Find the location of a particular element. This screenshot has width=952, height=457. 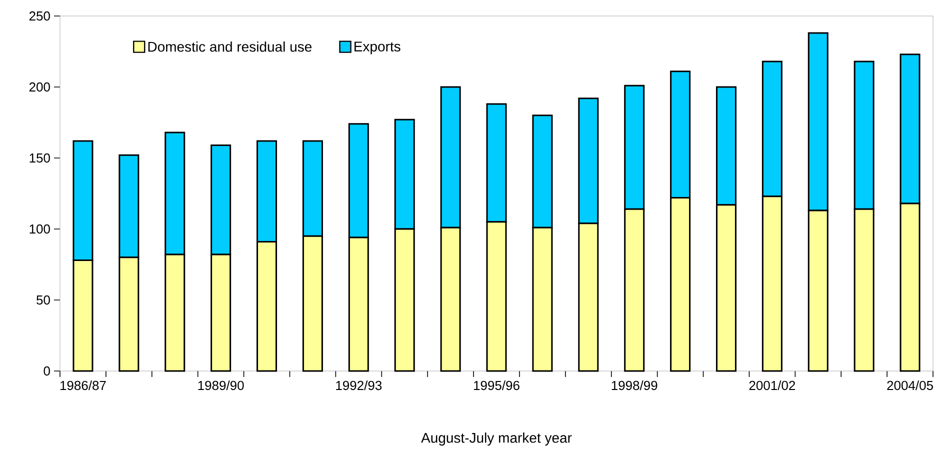

x-tick-label: 2001/02 is located at coordinates (772, 385).